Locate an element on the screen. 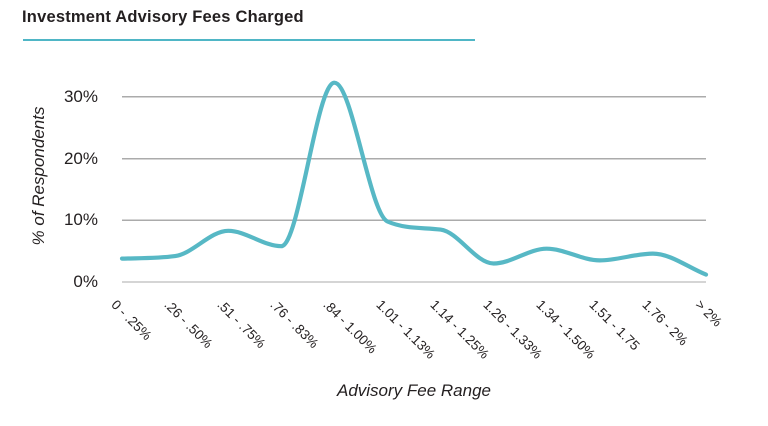 The width and height of the screenshot is (768, 426). x-tick-label: .76 - .83% is located at coordinates (294, 324).